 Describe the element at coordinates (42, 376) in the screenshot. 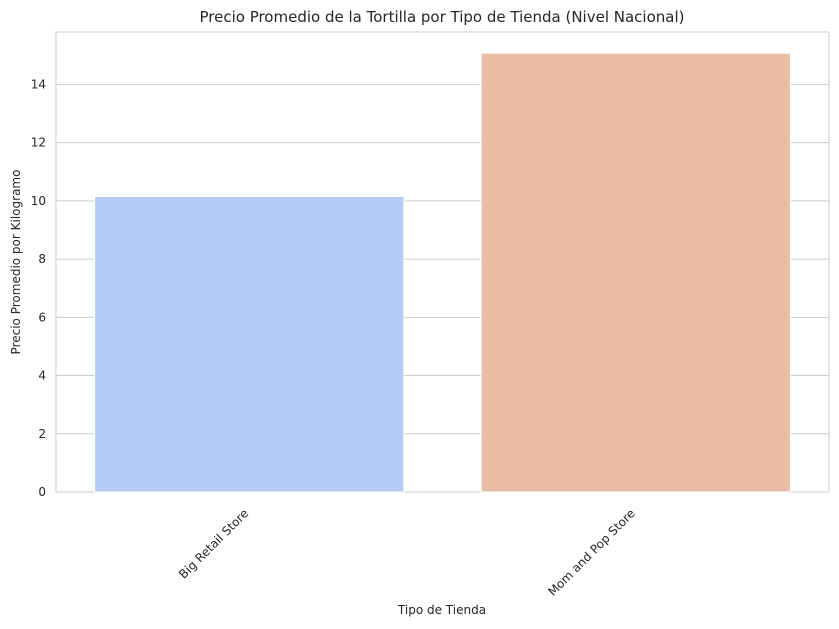

I see `y-tick-label: 4` at that location.